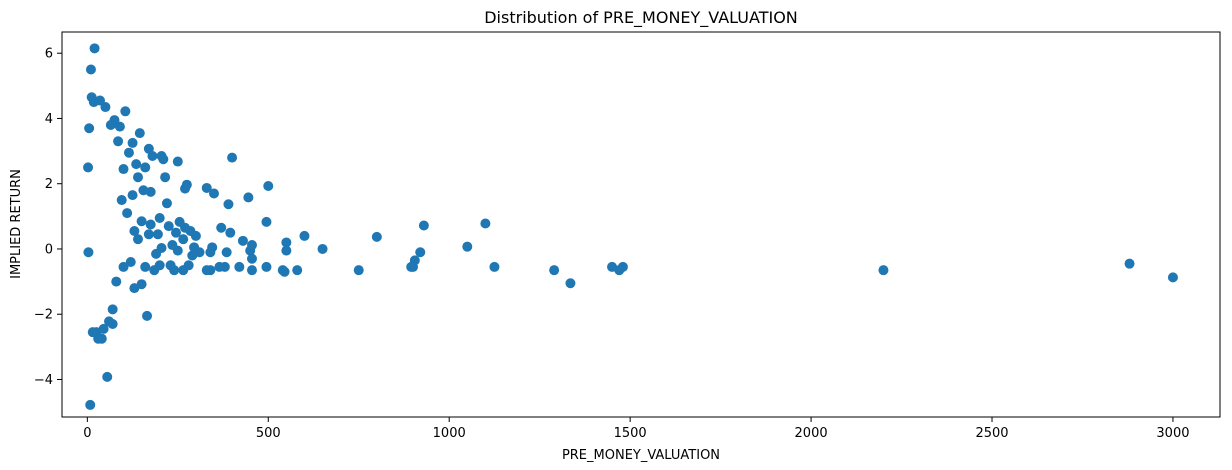 This screenshot has height=470, width=1232. Describe the element at coordinates (48, 217) in the screenshot. I see `y-axis: −4 −2 0 2 4 6` at that location.